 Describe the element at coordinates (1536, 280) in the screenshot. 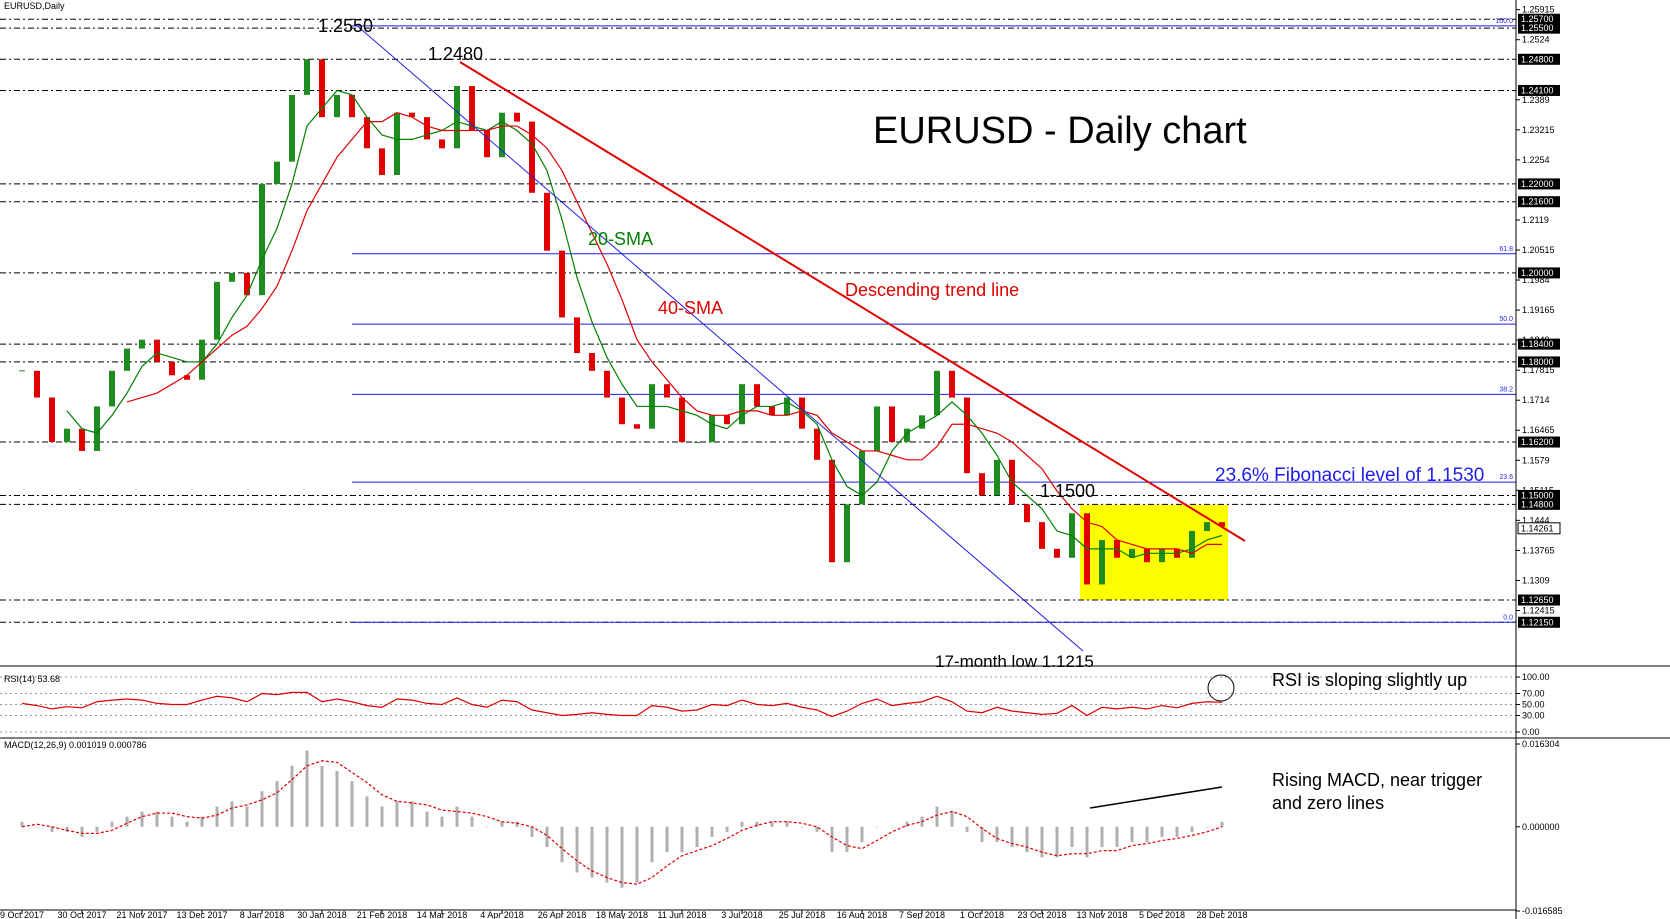

I see `y-tick-label: 1.1984` at that location.